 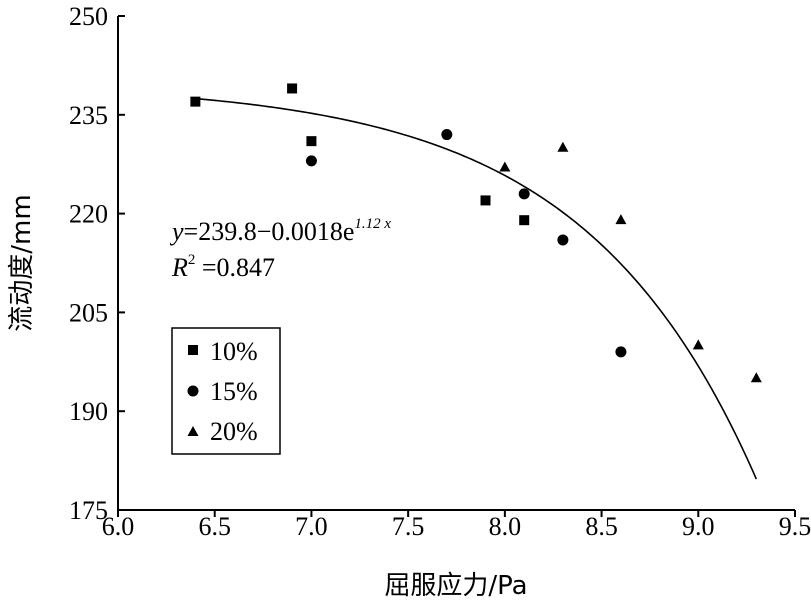 I want to click on legend-marker-square, so click(x=193, y=350).